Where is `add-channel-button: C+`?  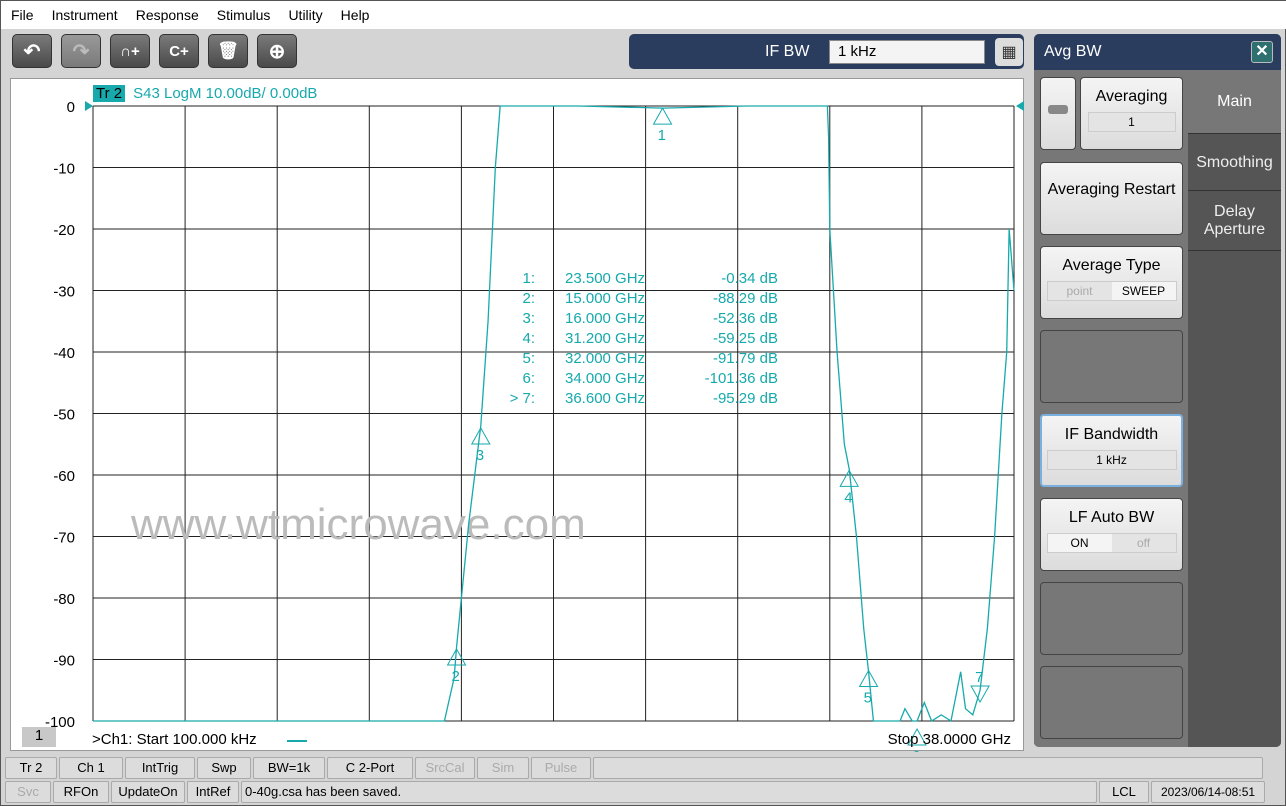 add-channel-button: C+ is located at coordinates (179, 51).